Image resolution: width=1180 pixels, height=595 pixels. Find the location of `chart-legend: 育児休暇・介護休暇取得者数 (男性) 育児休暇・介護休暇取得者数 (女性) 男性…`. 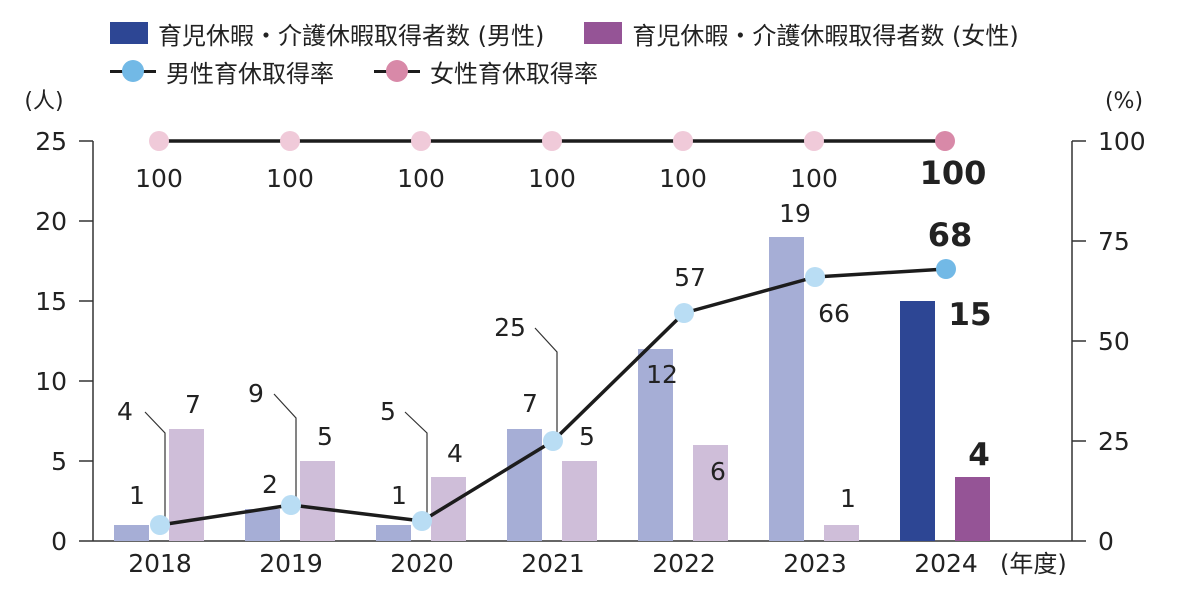

chart-legend: 育児休暇・介護休暇取得者数 (男性) 育児休暇・介護休暇取得者数 (女性) 男性… is located at coordinates (610, 52).